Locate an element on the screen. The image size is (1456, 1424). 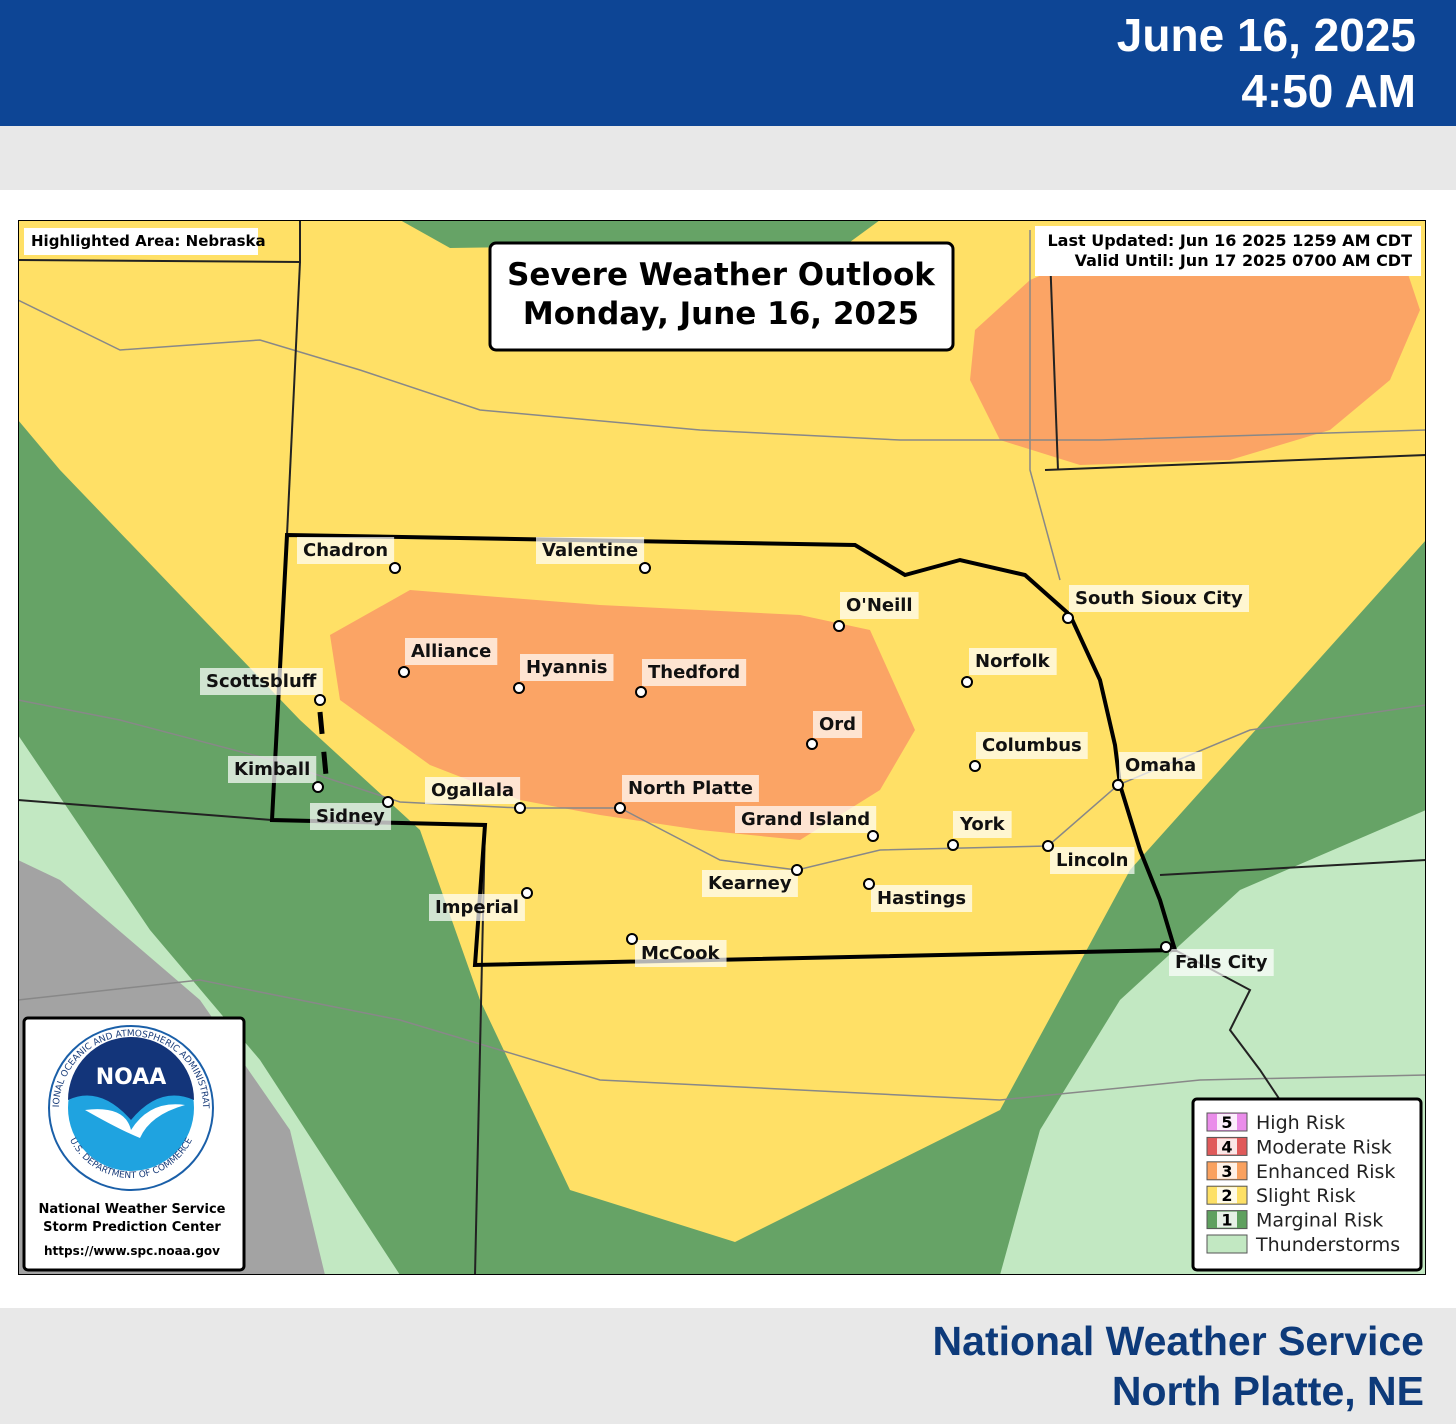
city-label: Chadron is located at coordinates (345, 550).